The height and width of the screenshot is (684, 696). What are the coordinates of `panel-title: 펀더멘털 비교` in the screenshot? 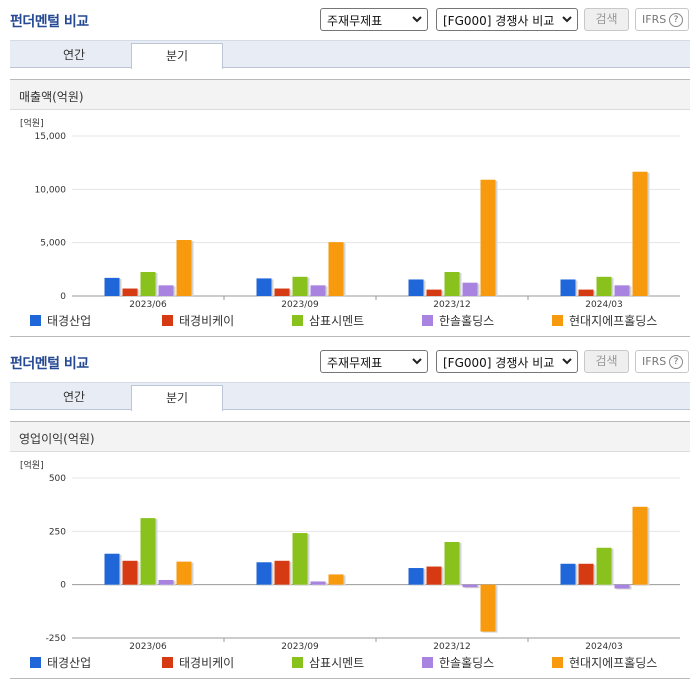 It's located at (49, 22).